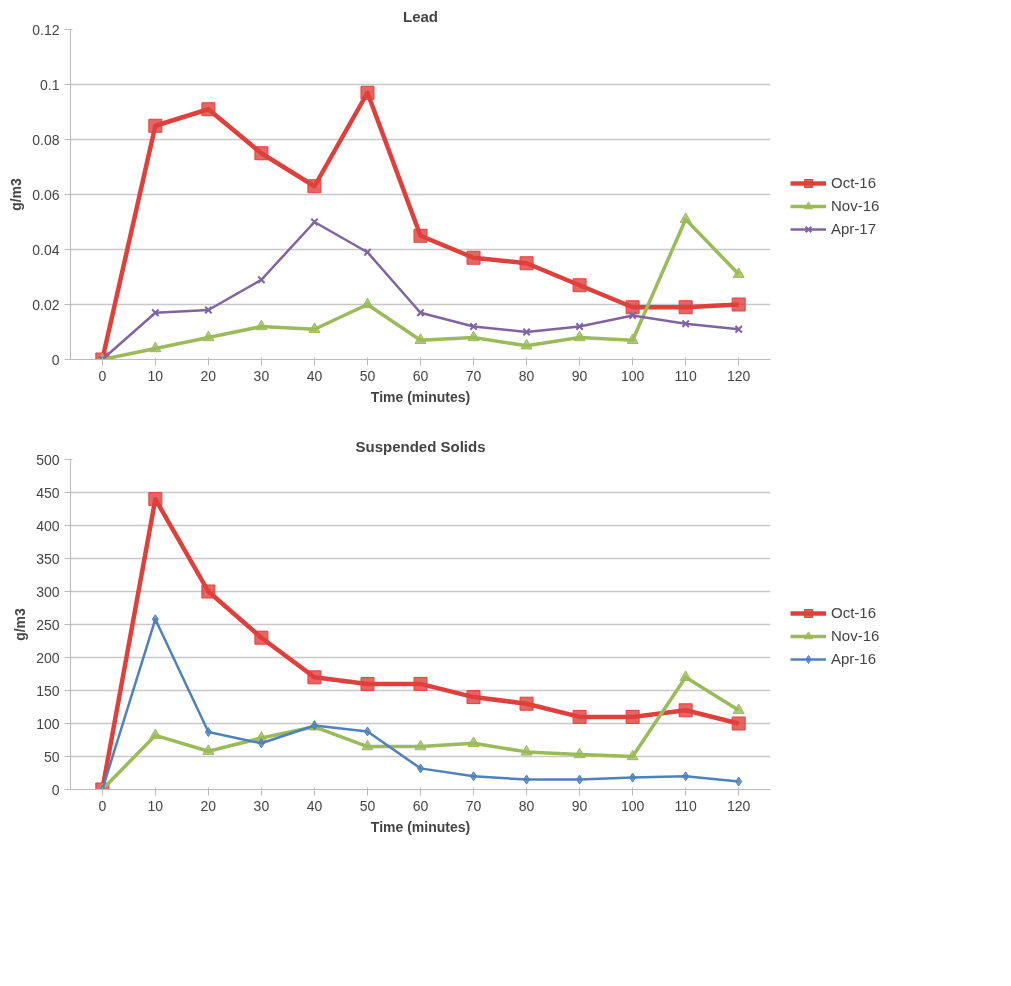 This screenshot has width=1011, height=986. I want to click on y-tick-label: 450, so click(48, 492).